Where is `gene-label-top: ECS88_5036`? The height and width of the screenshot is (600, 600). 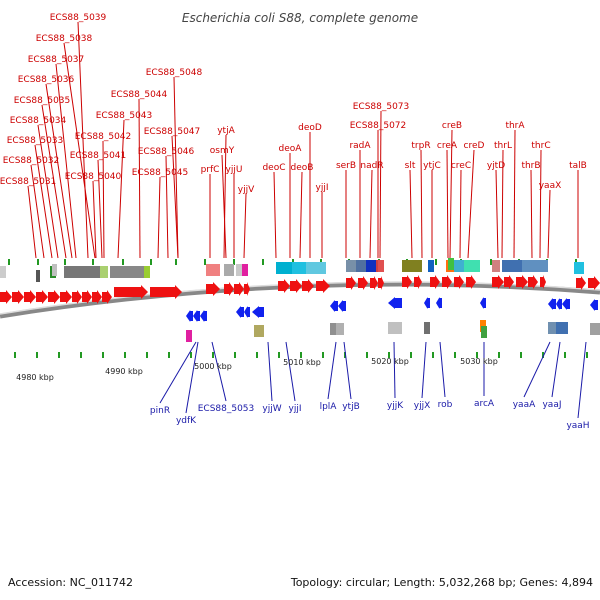
gene-label-top: ECS88_5036 is located at coordinates (46, 80).